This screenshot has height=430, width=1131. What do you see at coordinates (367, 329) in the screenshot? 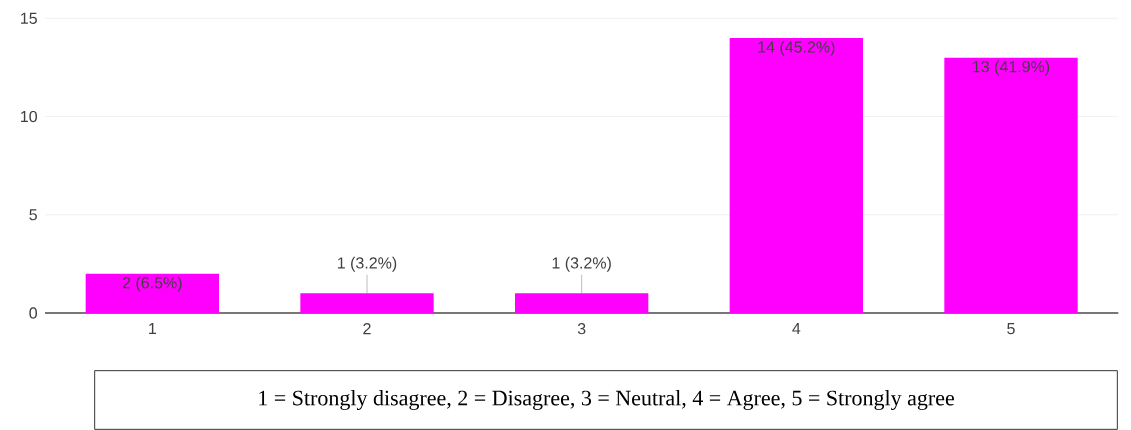
I see `x-tick-label: 2` at bounding box center [367, 329].